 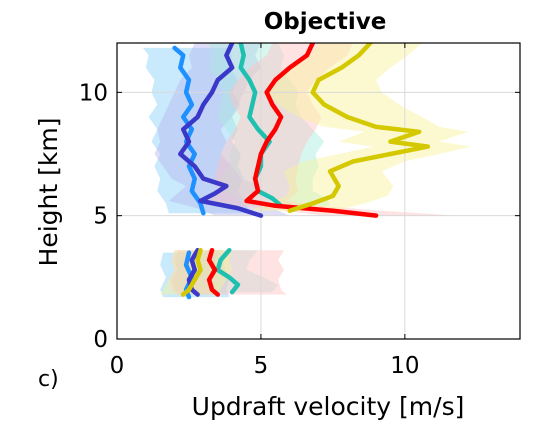 I want to click on panel-label: c), so click(x=48, y=379).